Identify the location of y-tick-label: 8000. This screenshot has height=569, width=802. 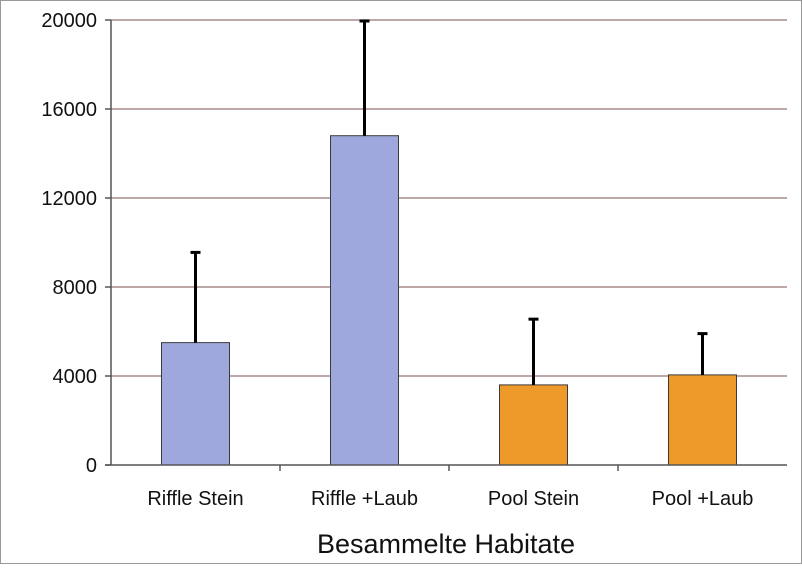
(75, 288).